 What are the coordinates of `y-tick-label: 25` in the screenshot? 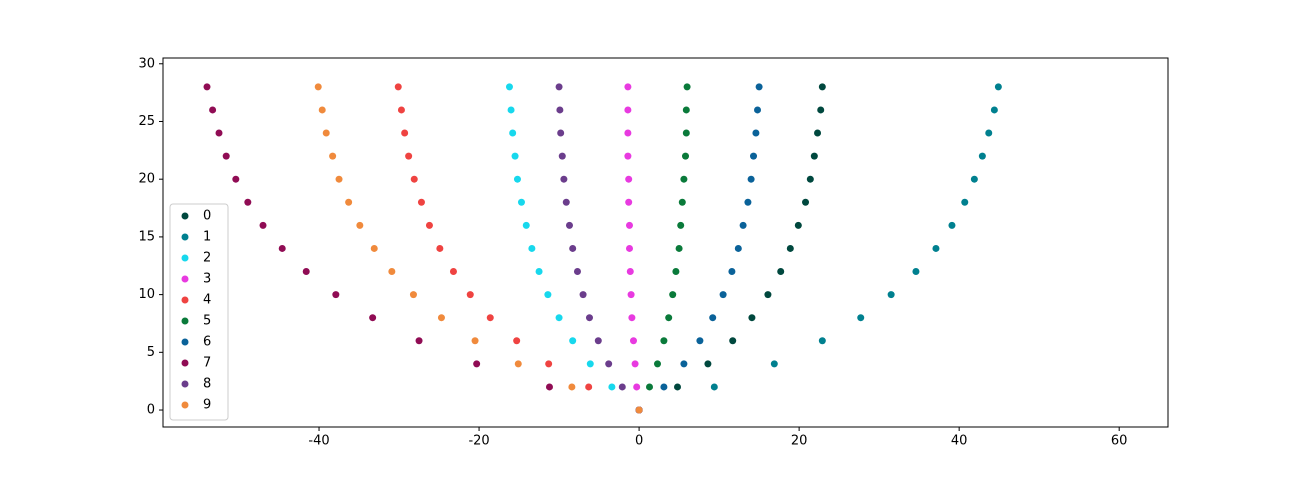 It's located at (146, 121).